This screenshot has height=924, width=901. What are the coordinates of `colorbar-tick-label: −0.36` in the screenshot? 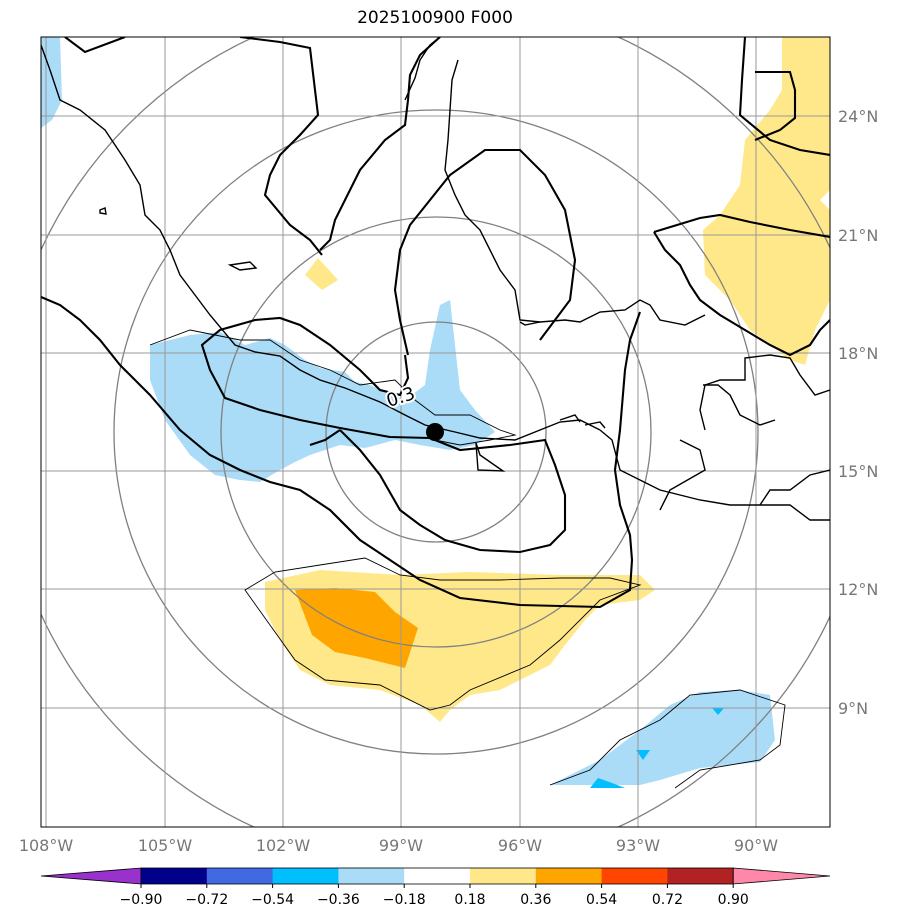 It's located at (338, 900).